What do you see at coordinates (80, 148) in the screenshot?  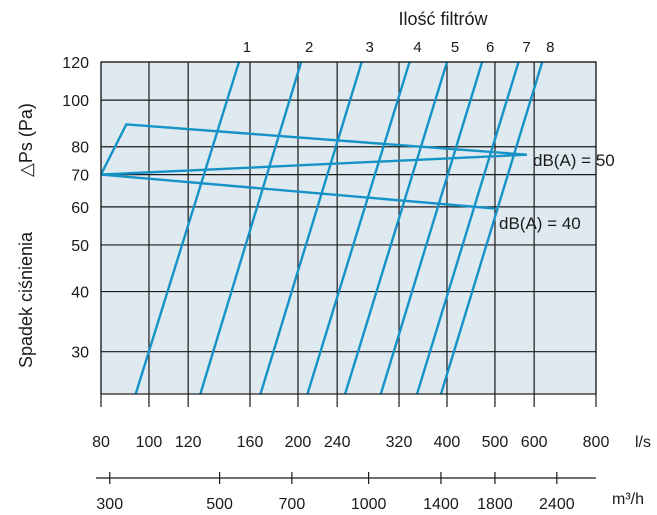 I see `y-tick-label: 80` at bounding box center [80, 148].